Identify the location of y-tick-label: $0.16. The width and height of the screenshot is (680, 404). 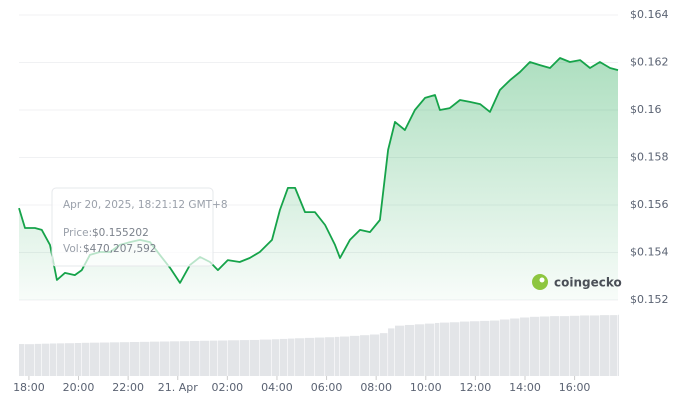
(646, 109).